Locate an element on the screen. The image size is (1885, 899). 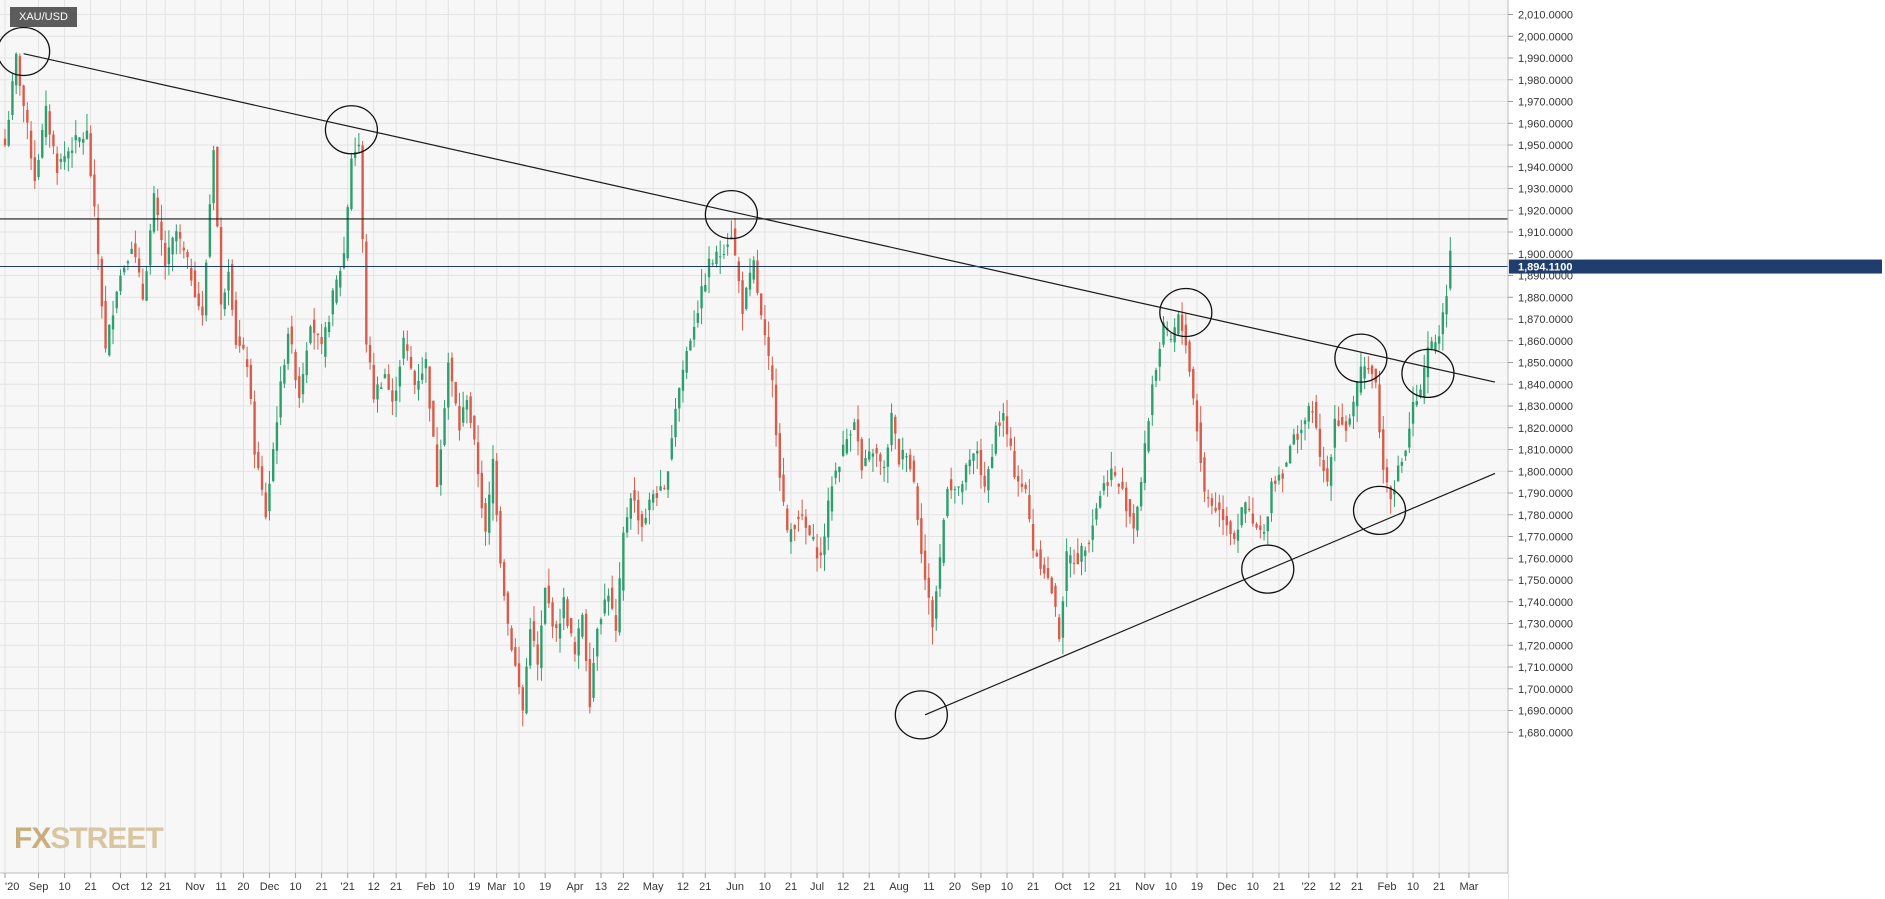
price-tick-label: 1,860.0000 is located at coordinates (1545, 342).